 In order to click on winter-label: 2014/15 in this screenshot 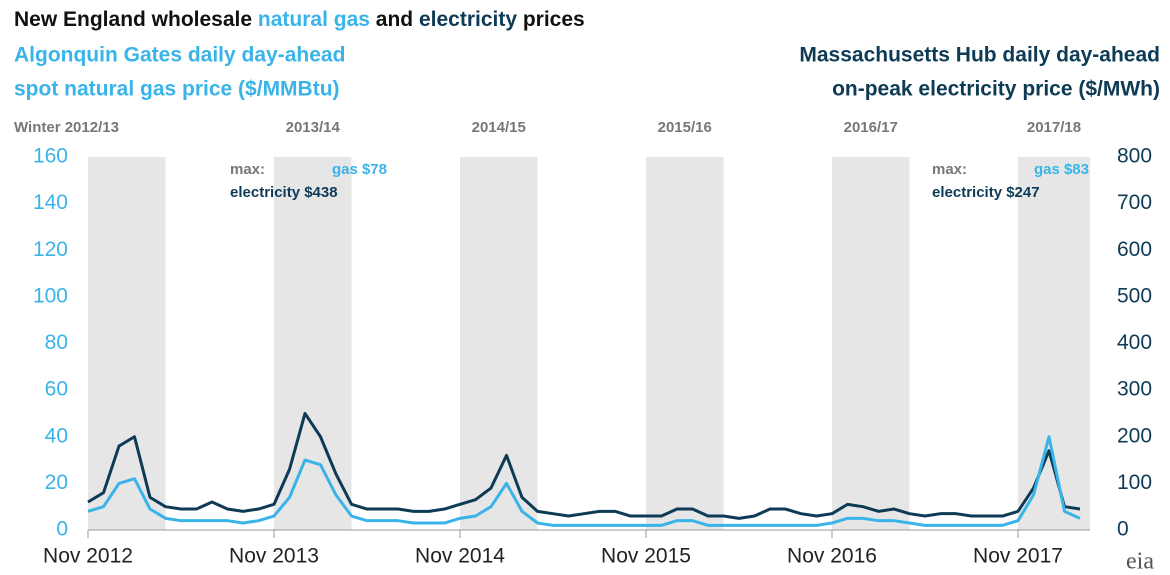, I will do `click(499, 127)`.